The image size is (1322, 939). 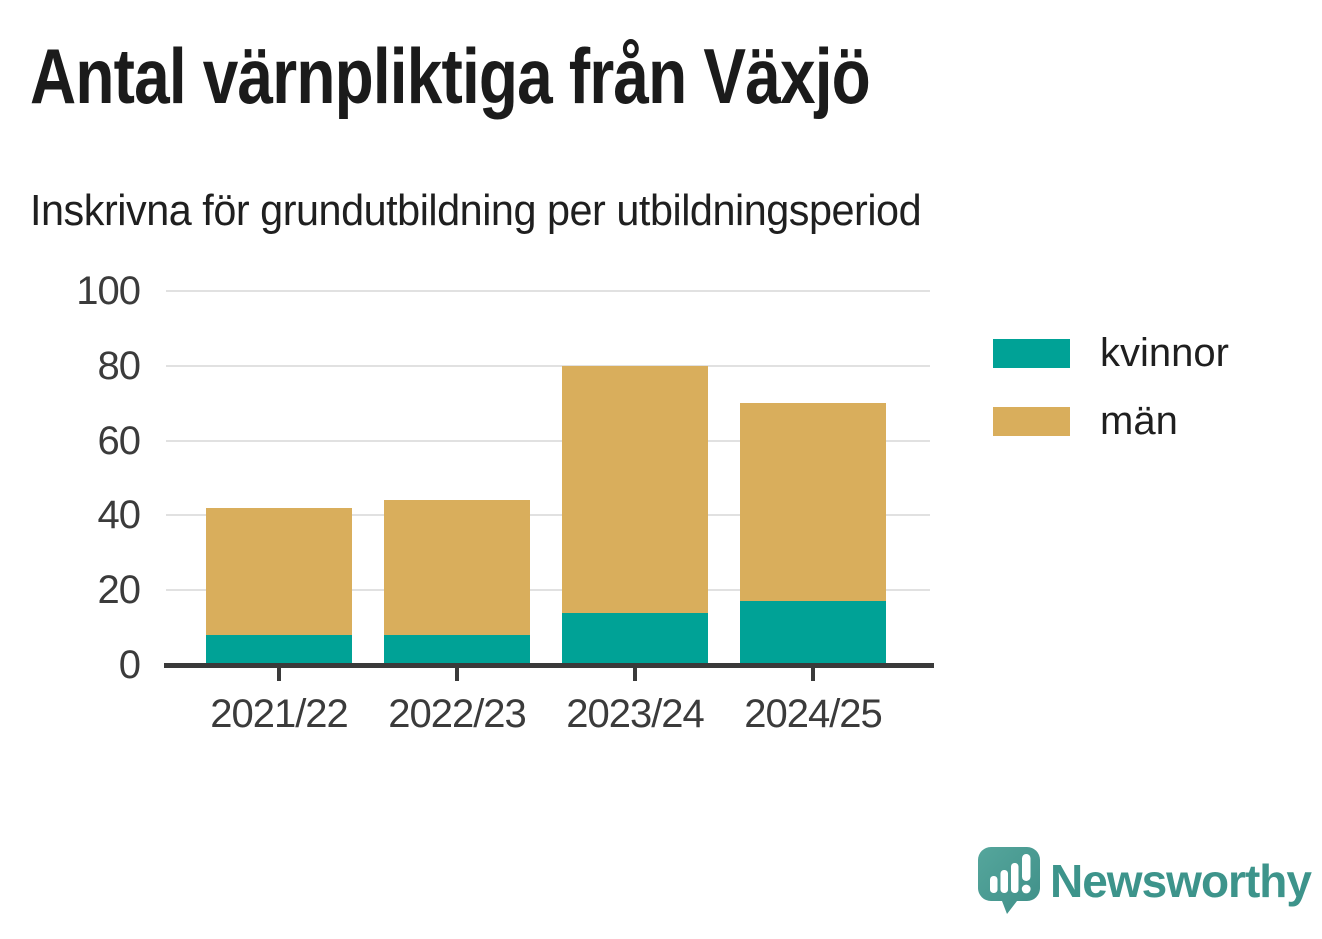 I want to click on brand-footer: Newsworthy, so click(x=1144, y=881).